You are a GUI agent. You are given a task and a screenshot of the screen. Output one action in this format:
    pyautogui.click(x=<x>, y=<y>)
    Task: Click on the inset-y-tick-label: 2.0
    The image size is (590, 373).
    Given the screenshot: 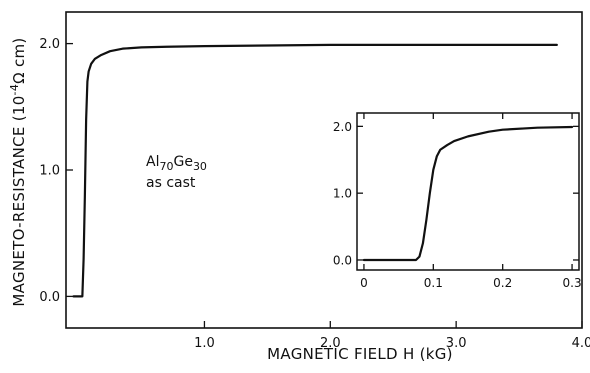 What is the action you would take?
    pyautogui.click(x=342, y=127)
    